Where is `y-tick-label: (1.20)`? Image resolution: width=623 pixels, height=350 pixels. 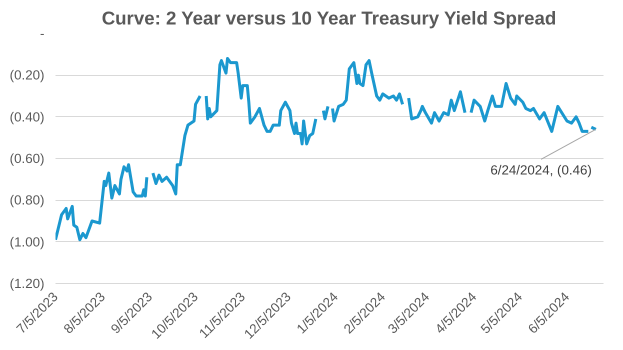 y-tick-label: (1.20) is located at coordinates (27, 283).